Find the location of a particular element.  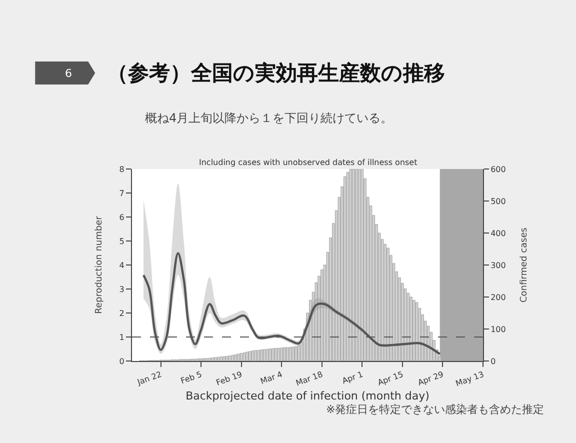

x-tick-label: Apr 29 is located at coordinates (430, 379).